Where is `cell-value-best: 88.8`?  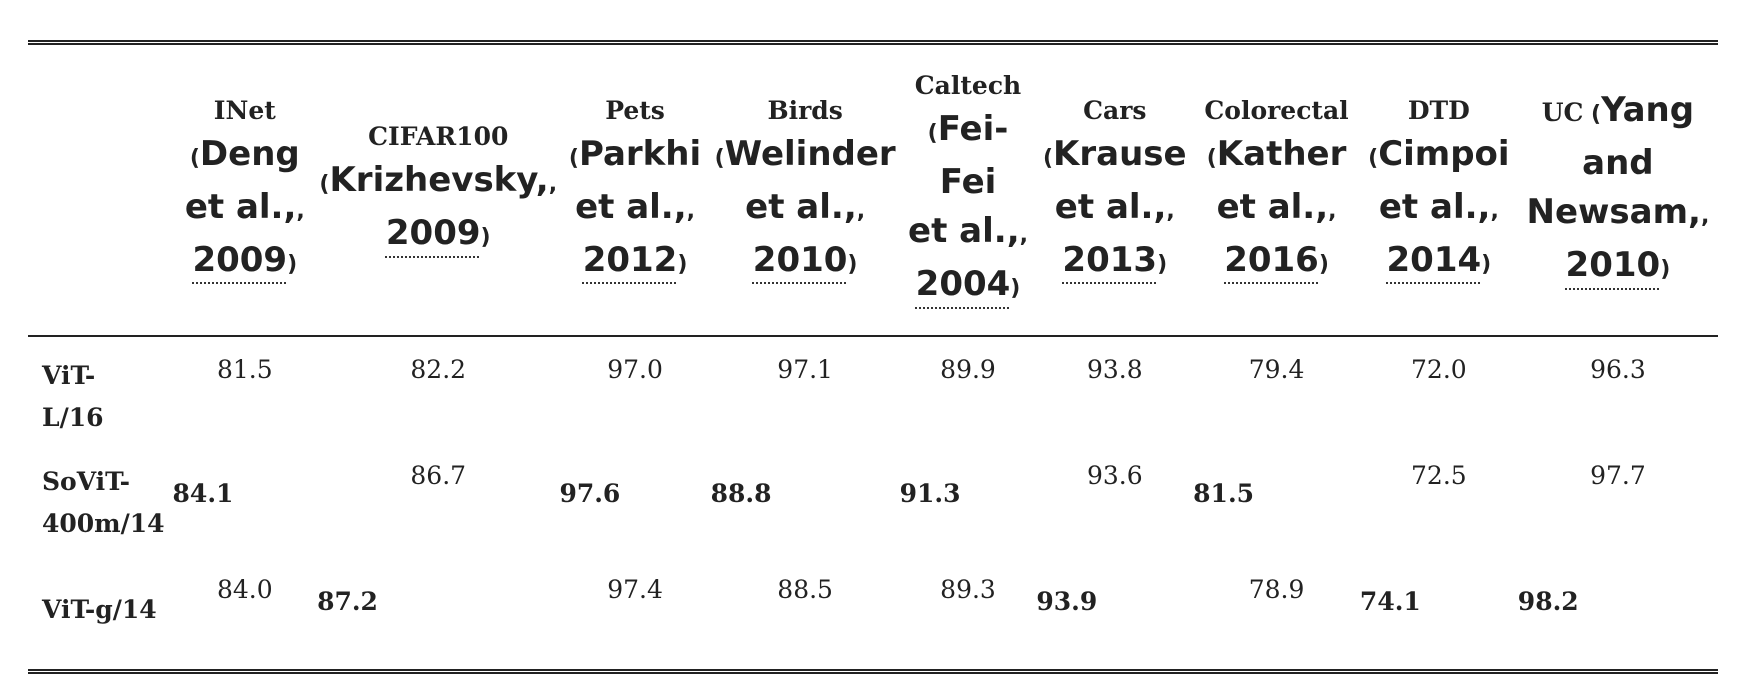 cell-value-best: 88.8 is located at coordinates (741, 493).